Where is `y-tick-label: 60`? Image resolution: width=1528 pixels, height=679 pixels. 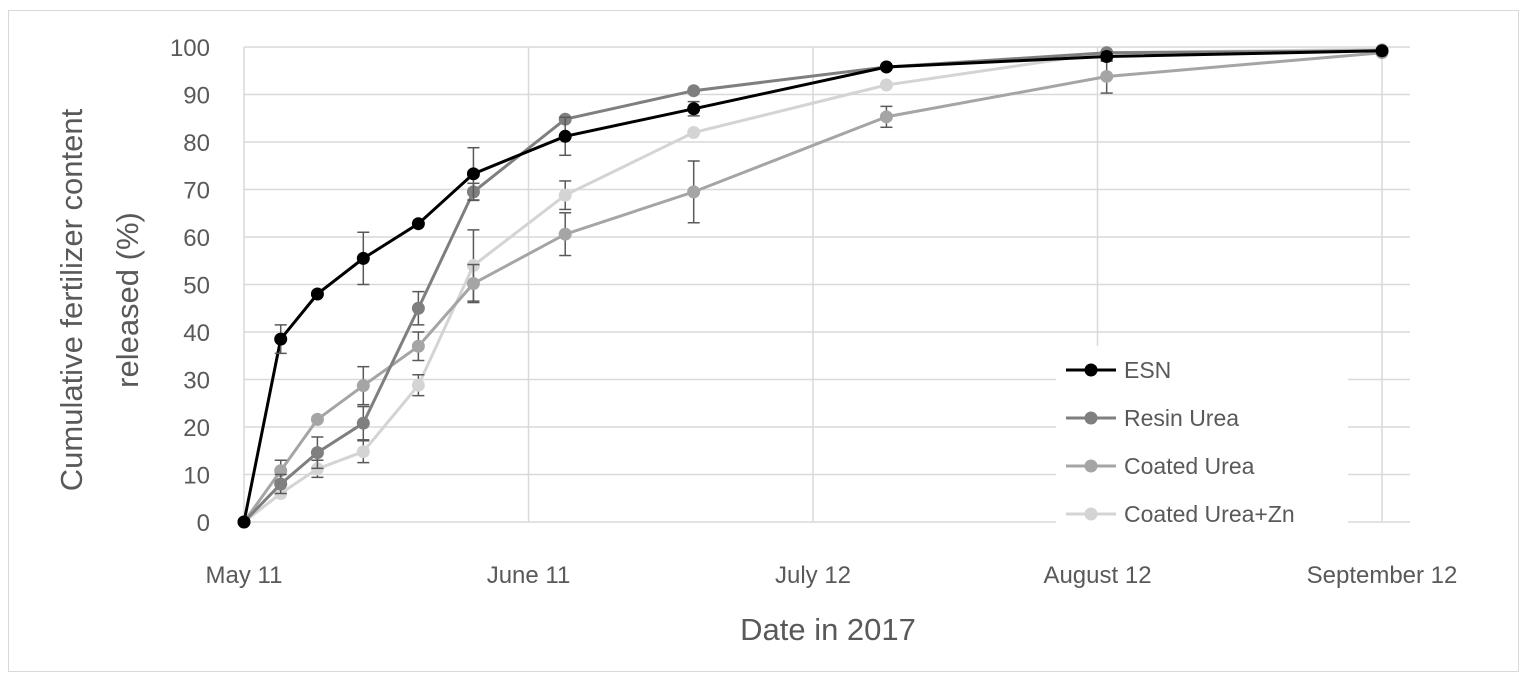 y-tick-label: 60 is located at coordinates (196, 238).